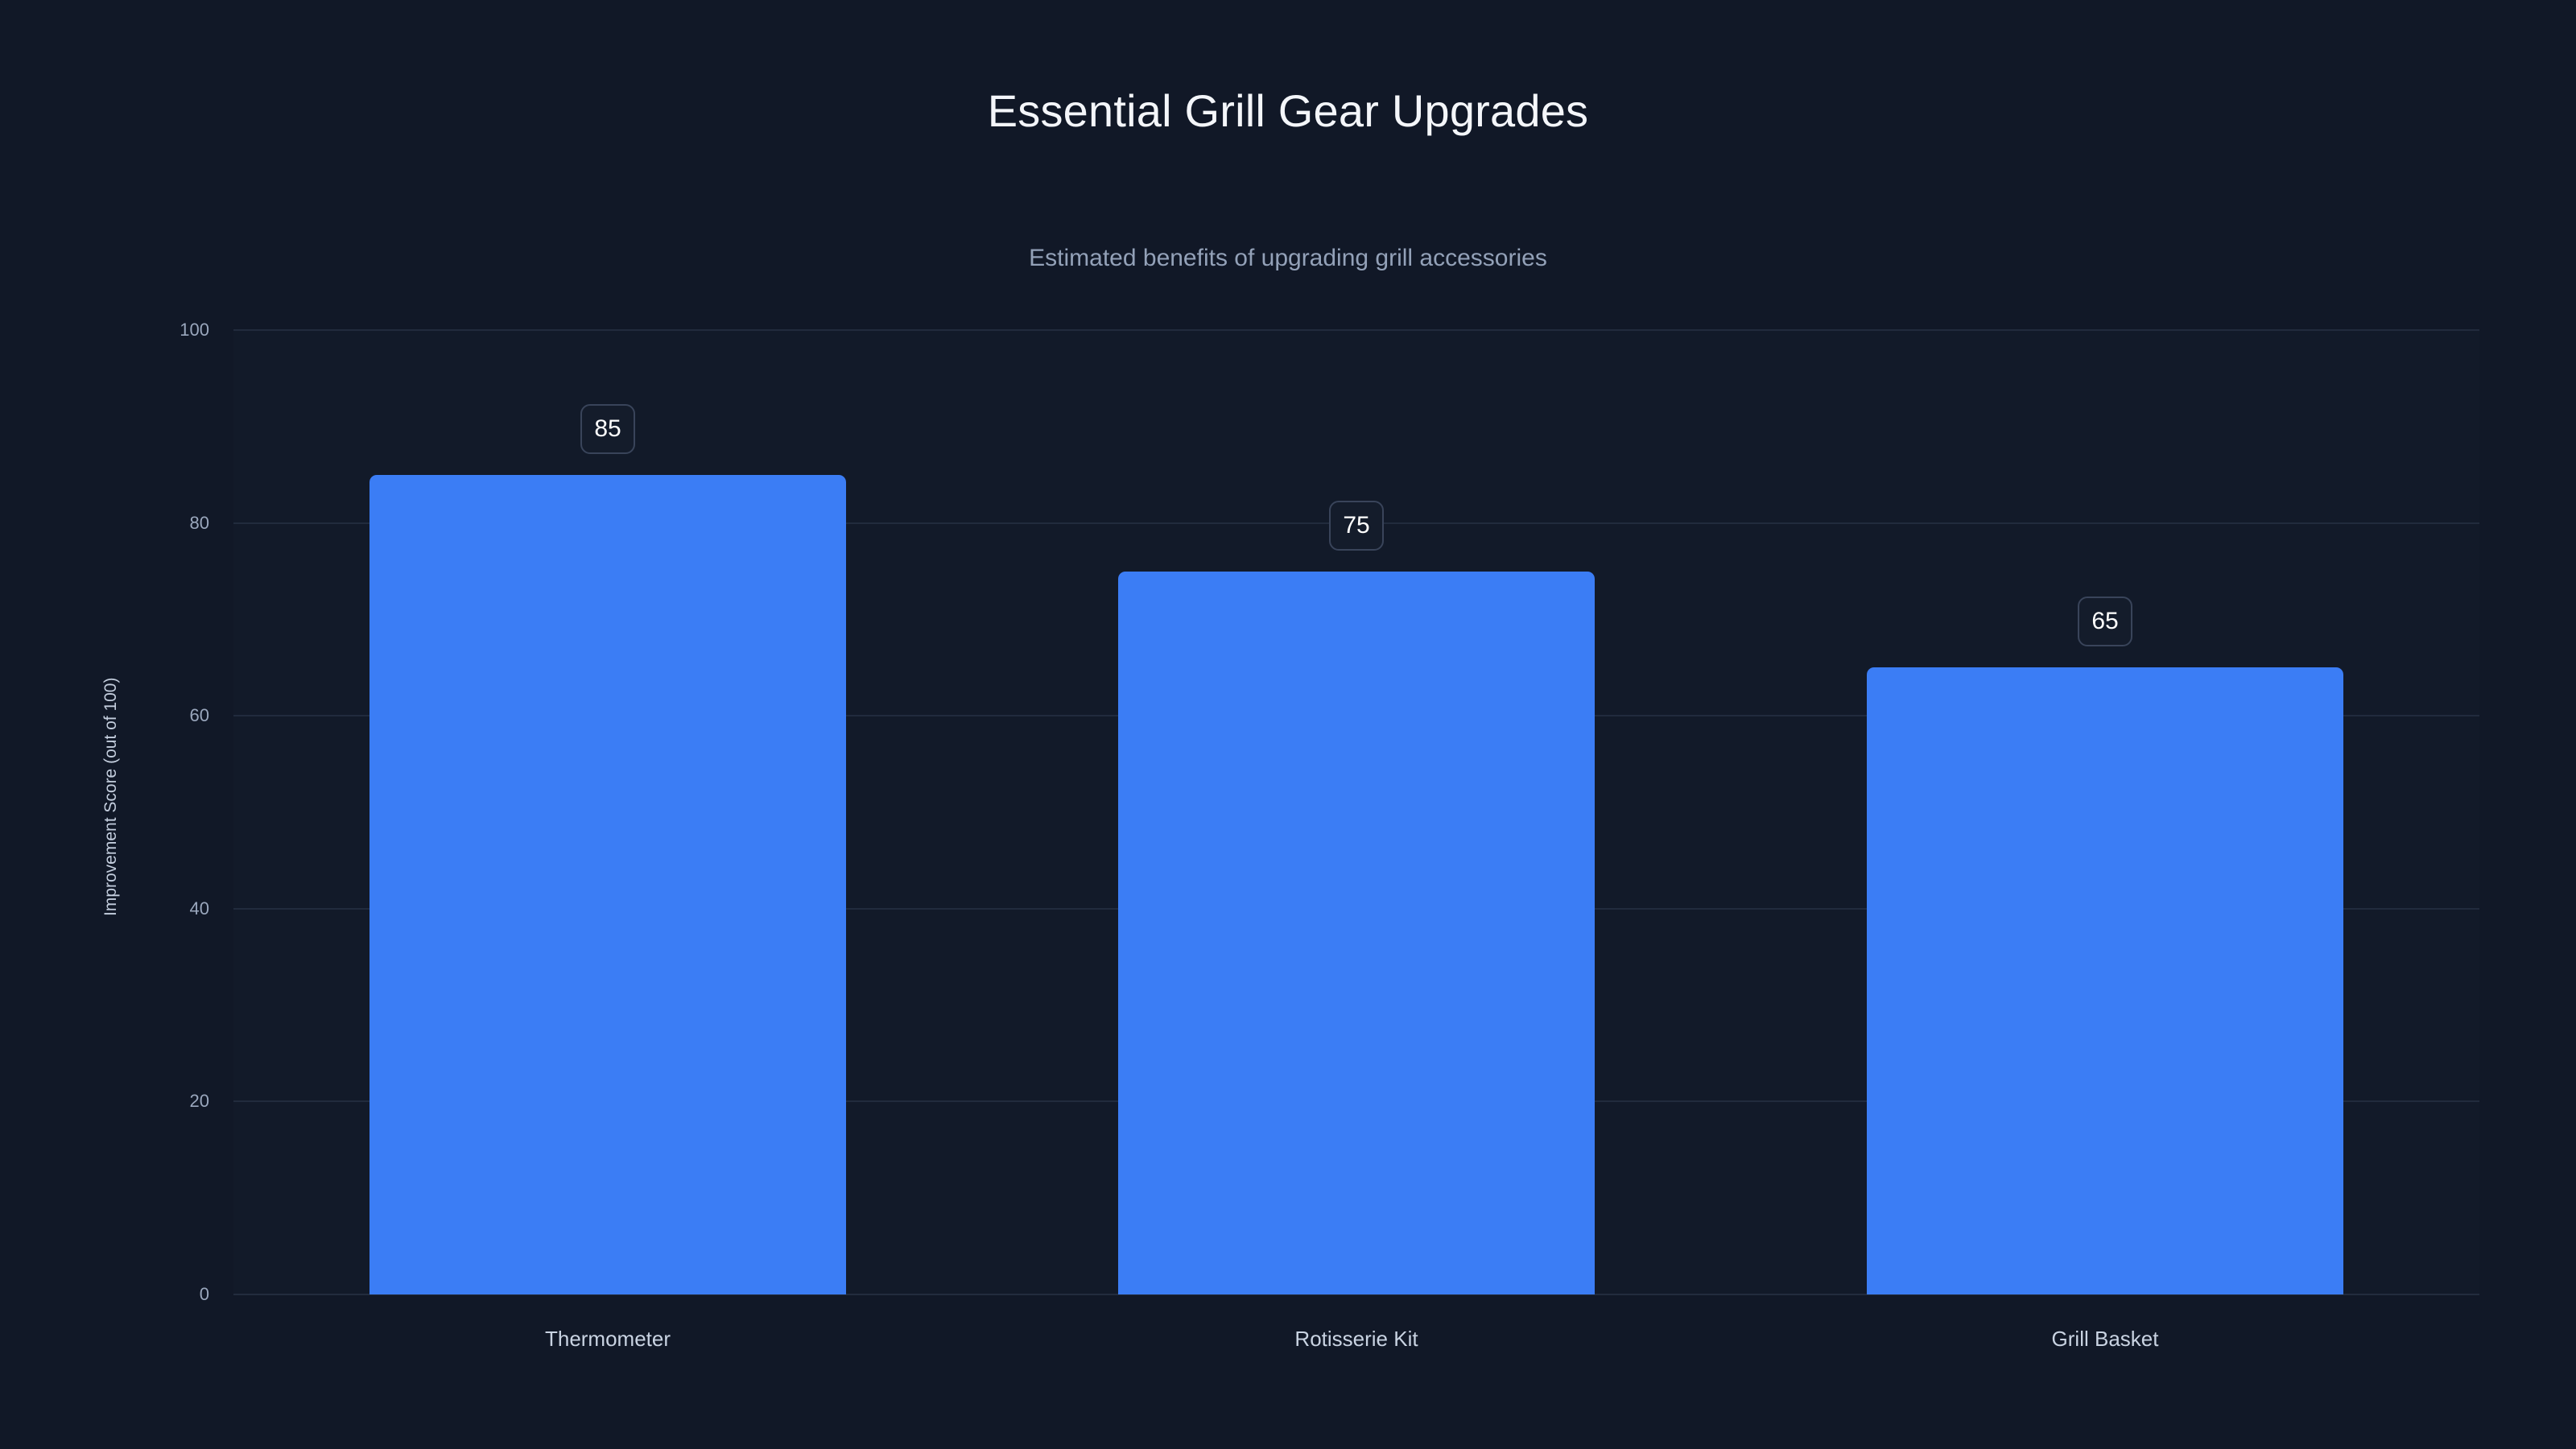 The width and height of the screenshot is (2576, 1449). What do you see at coordinates (199, 908) in the screenshot?
I see `y-axis-tick-label: 40` at bounding box center [199, 908].